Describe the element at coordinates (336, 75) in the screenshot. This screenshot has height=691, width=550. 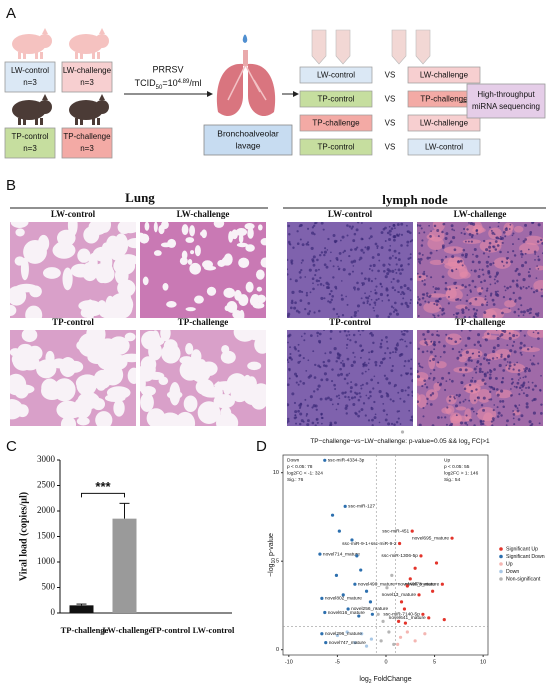
I see `compare-left: LW-control` at that location.